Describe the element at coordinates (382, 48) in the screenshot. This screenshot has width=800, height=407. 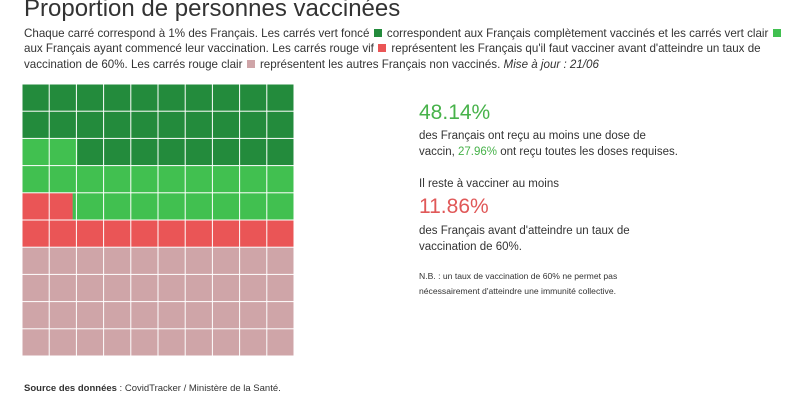
I see `red-swatch` at that location.